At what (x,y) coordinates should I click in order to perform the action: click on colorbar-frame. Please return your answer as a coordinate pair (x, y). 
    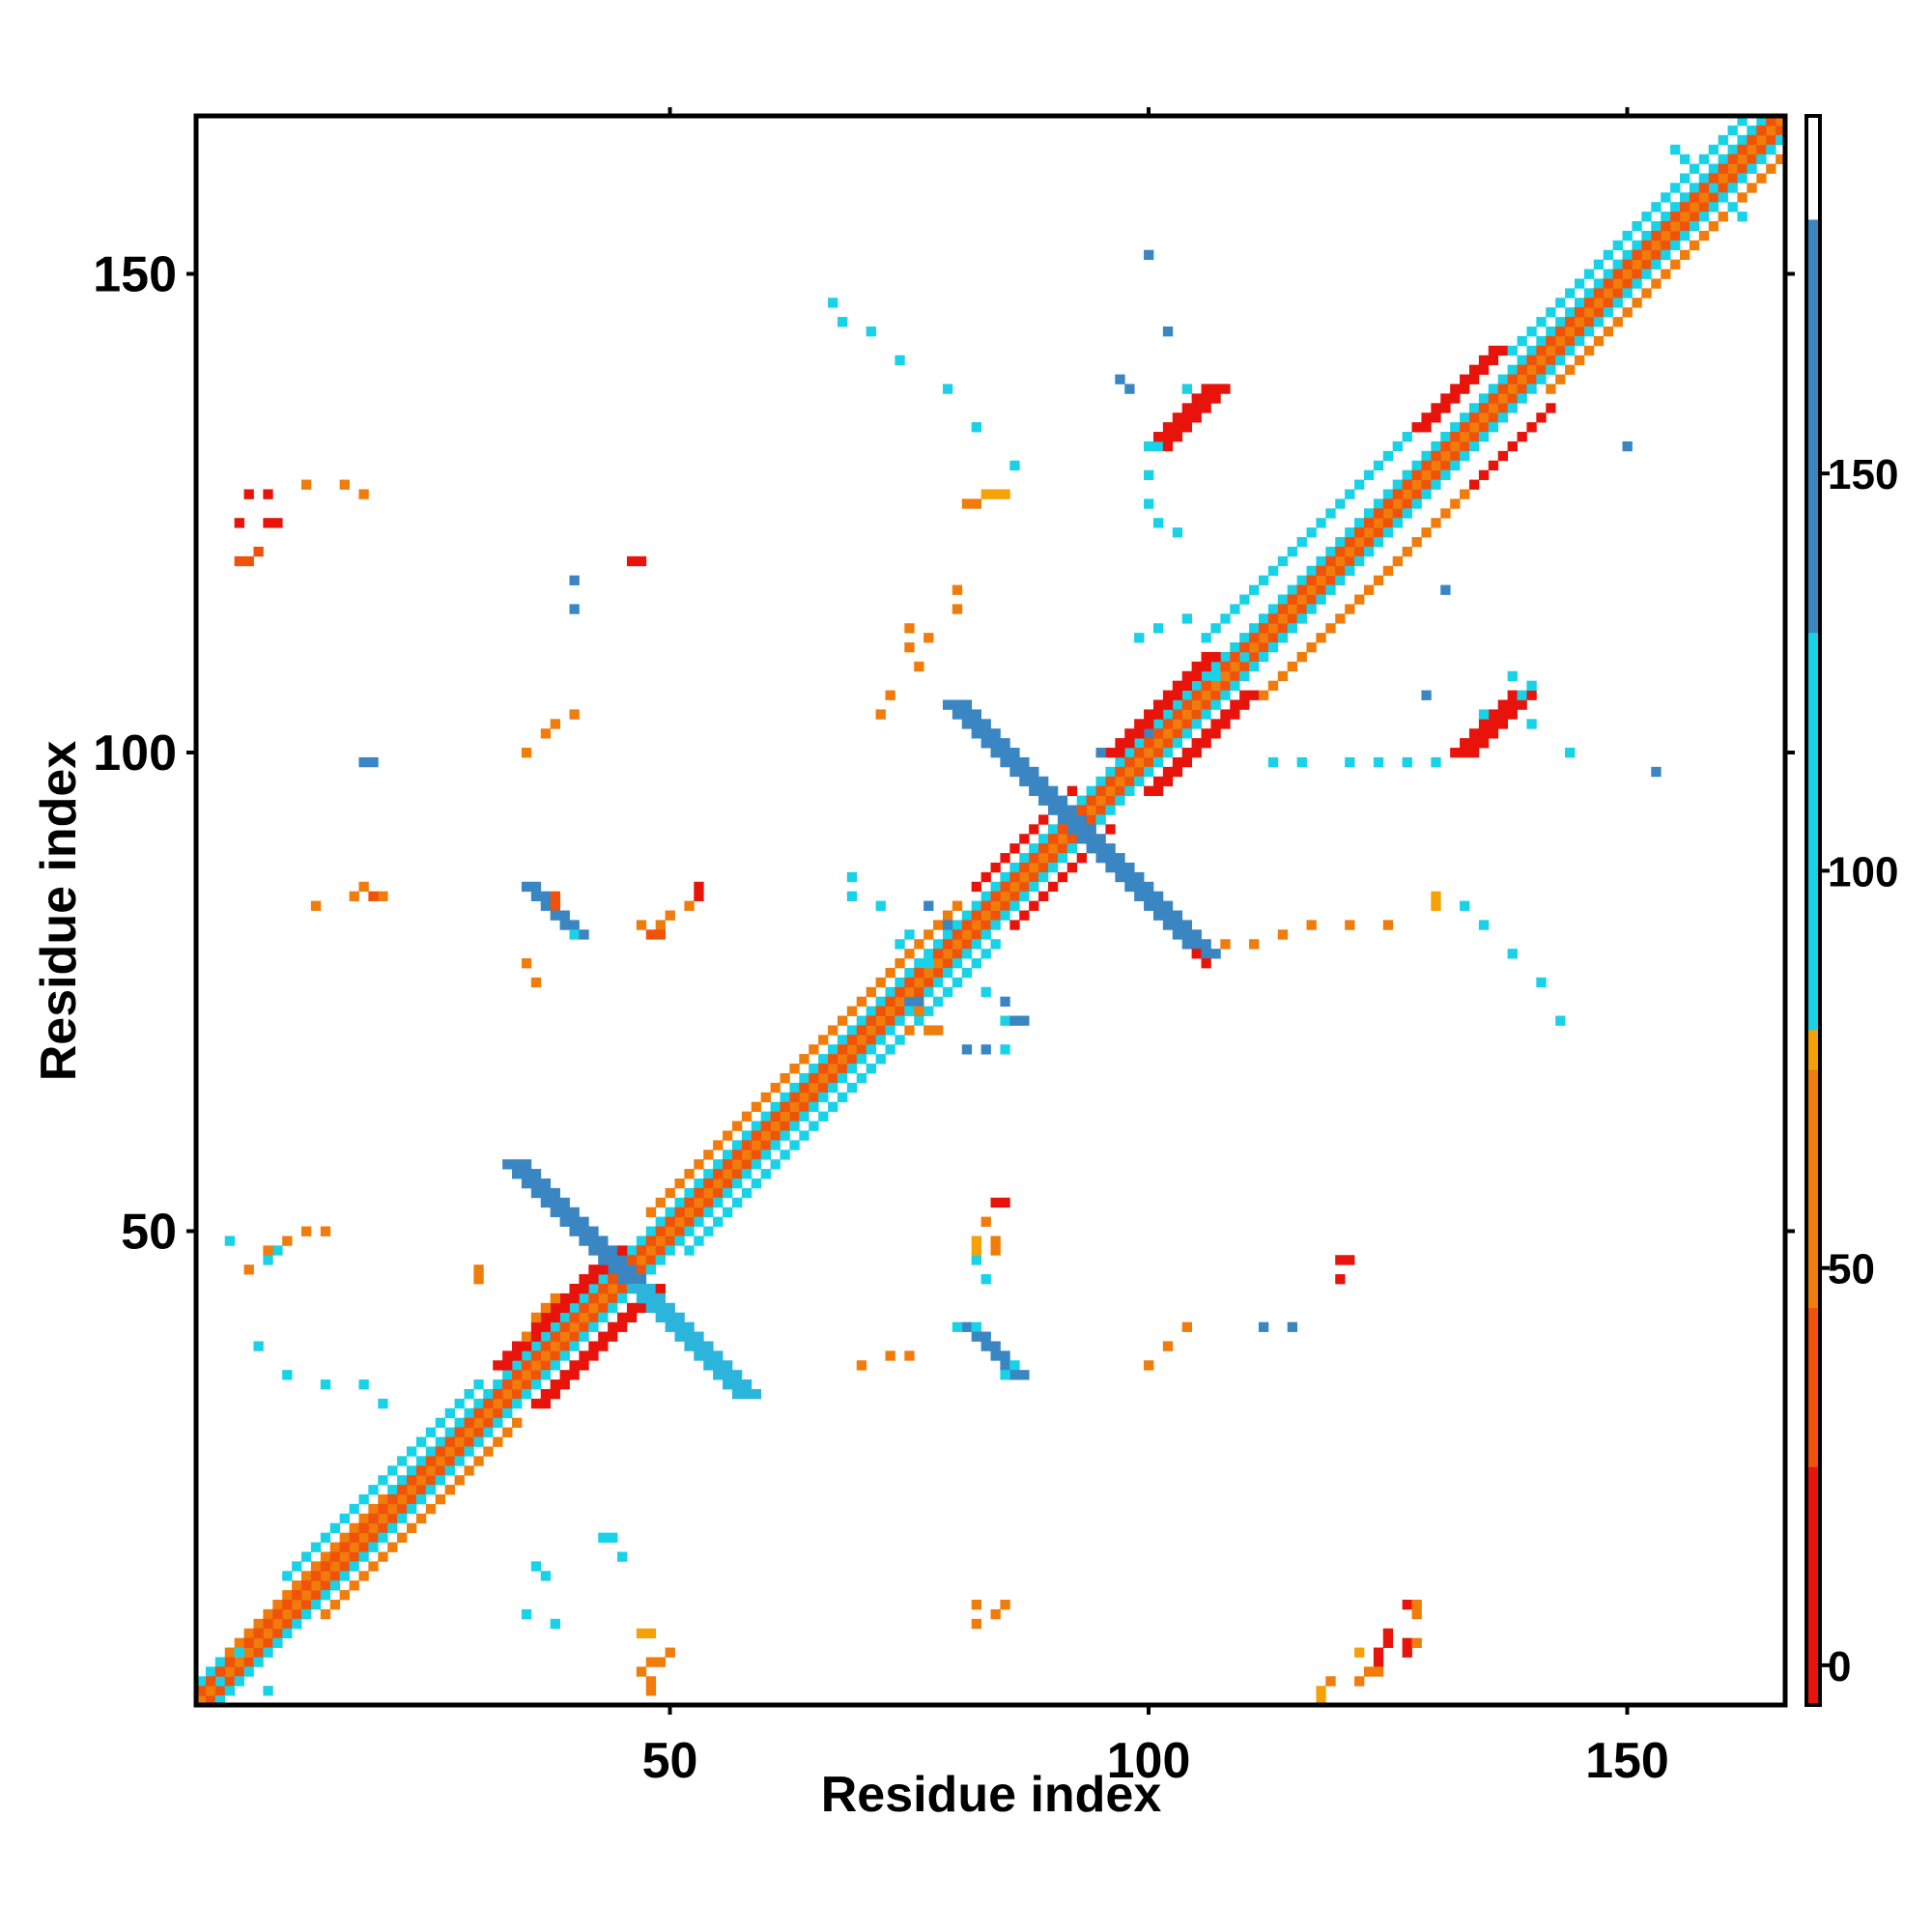
    Looking at the image, I should click on (1813, 910).